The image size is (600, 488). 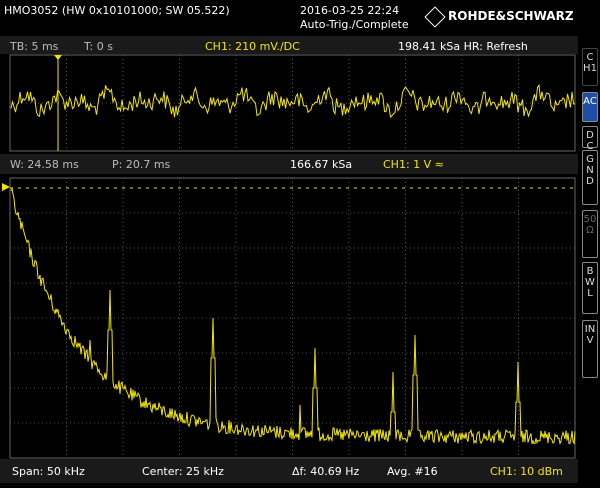 I want to click on acq-status: Auto-Trig./Complete, so click(x=354, y=24).